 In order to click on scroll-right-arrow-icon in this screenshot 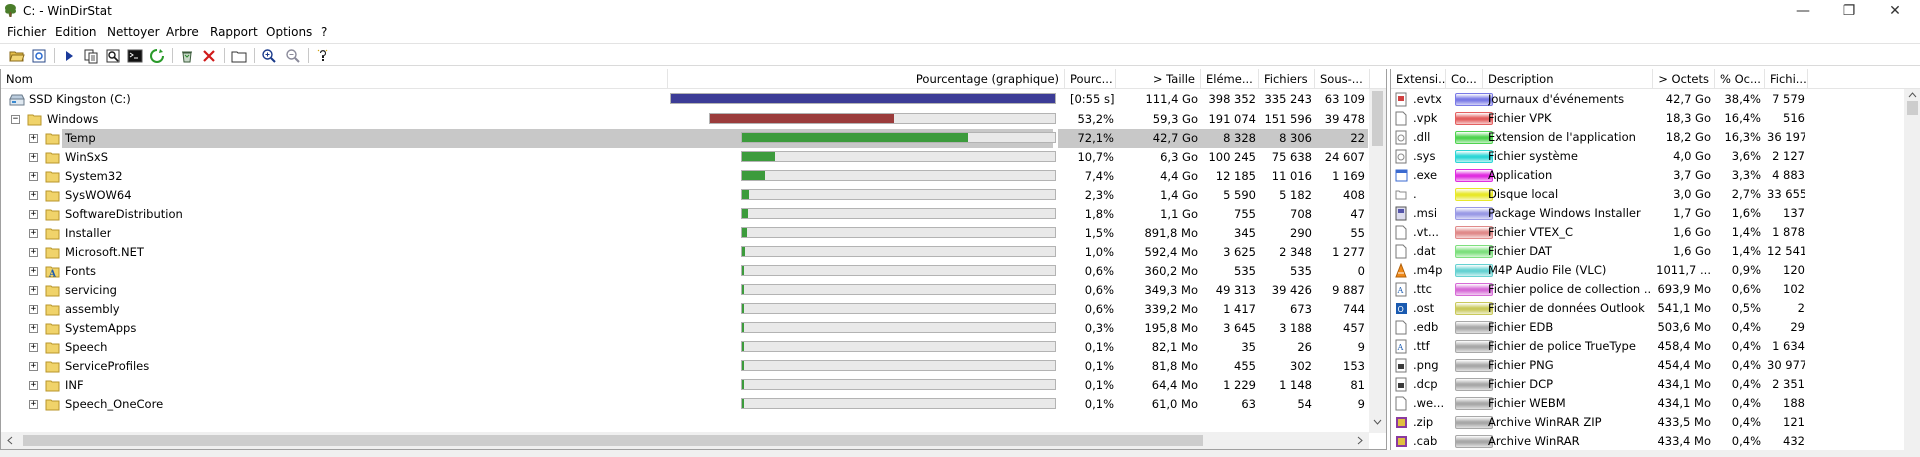, I will do `click(1360, 440)`.